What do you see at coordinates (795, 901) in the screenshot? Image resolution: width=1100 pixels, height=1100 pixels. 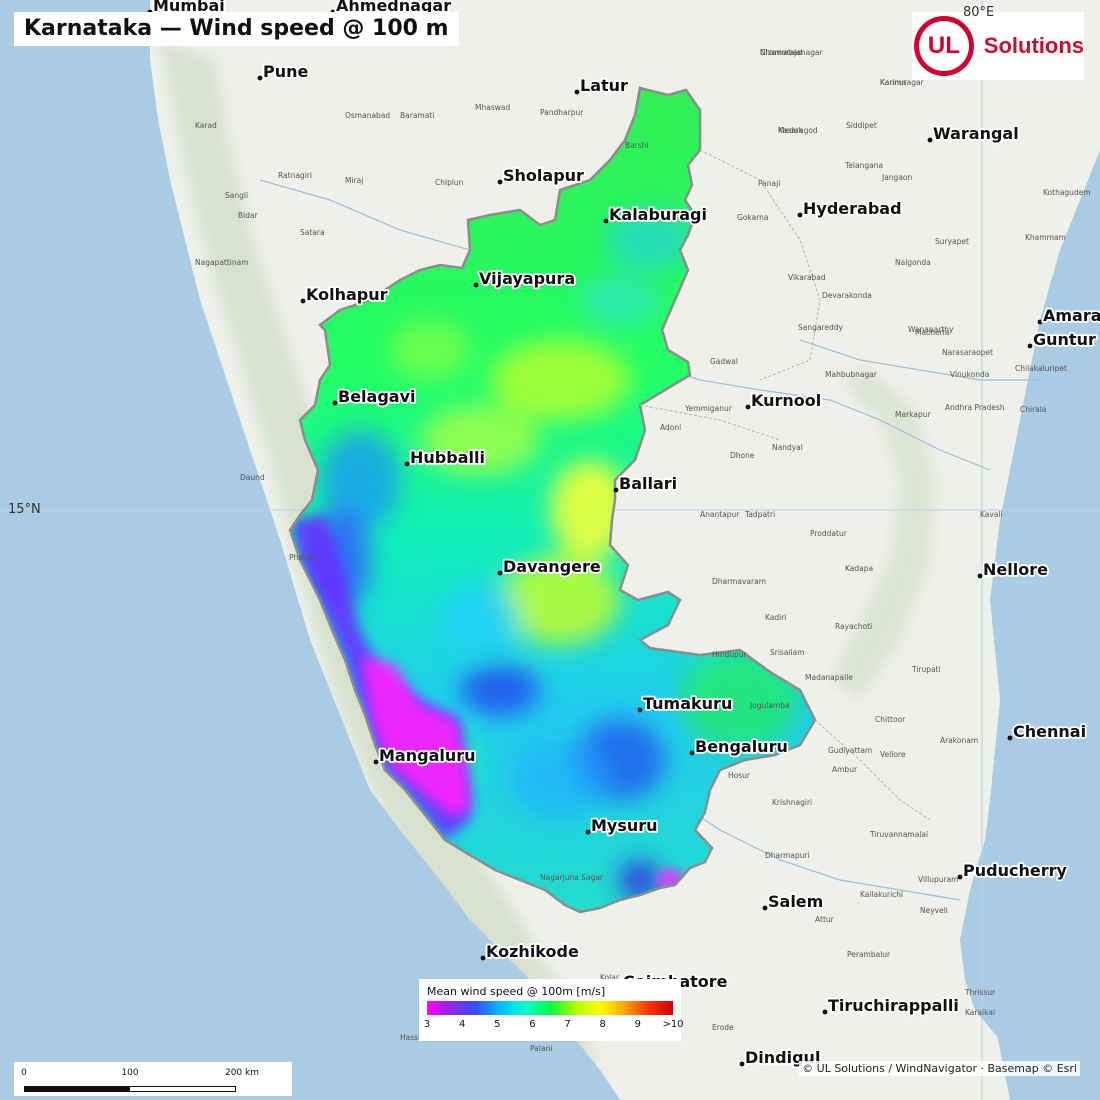 I see `city-label: Salem` at bounding box center [795, 901].